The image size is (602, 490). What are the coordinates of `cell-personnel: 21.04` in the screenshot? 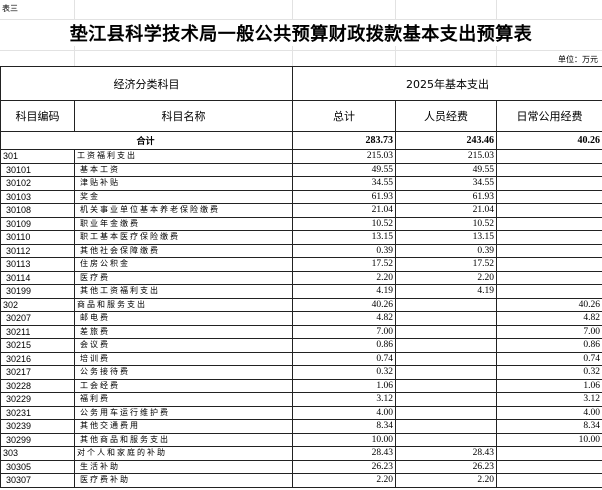 It's located at (446, 210).